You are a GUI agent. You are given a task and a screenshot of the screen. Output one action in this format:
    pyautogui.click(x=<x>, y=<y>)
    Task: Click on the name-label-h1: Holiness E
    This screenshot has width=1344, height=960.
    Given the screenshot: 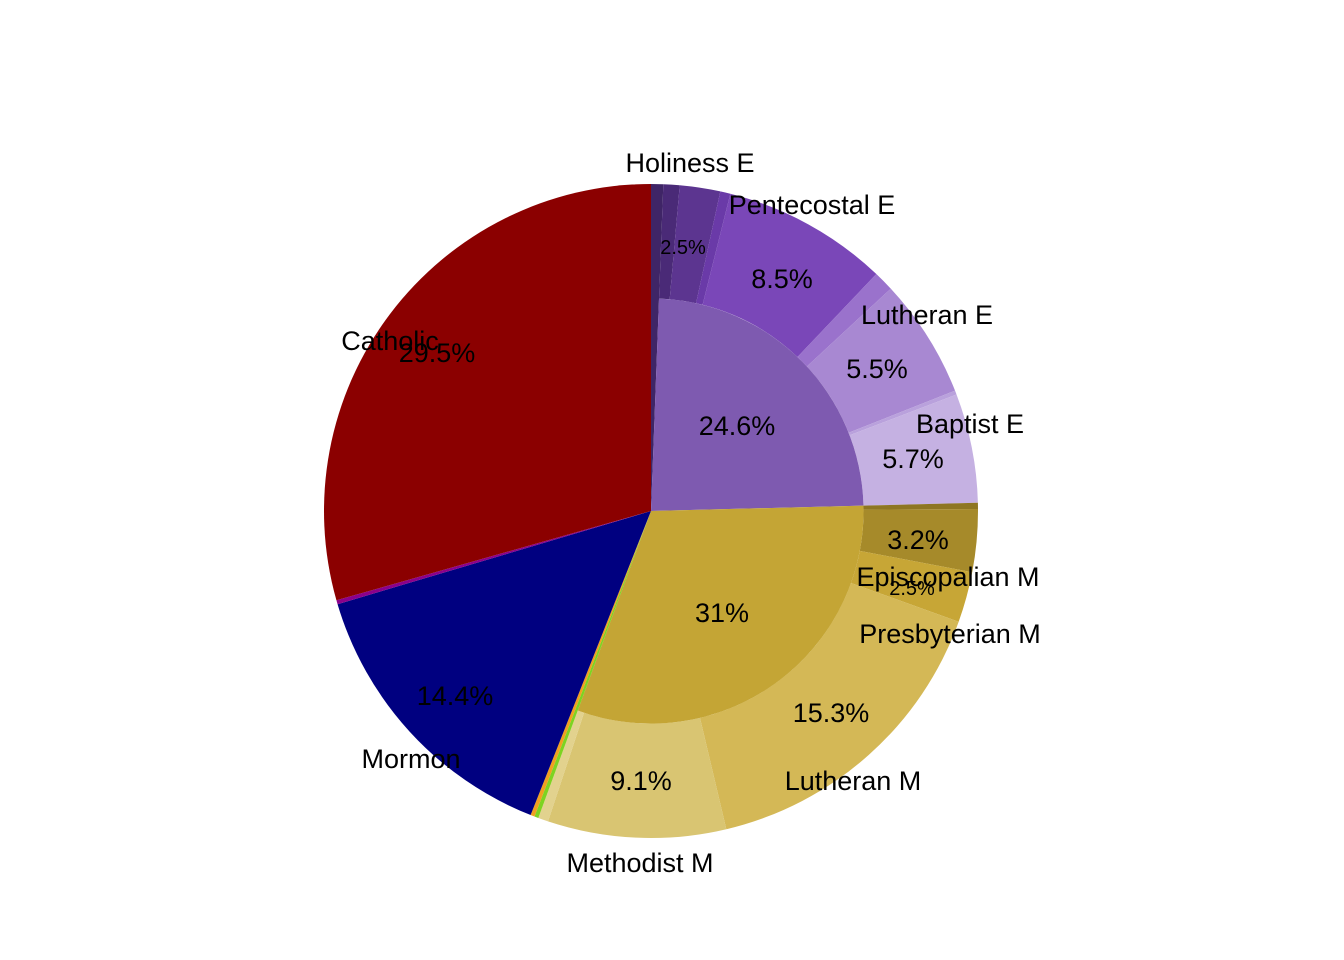 What is the action you would take?
    pyautogui.click(x=689, y=163)
    